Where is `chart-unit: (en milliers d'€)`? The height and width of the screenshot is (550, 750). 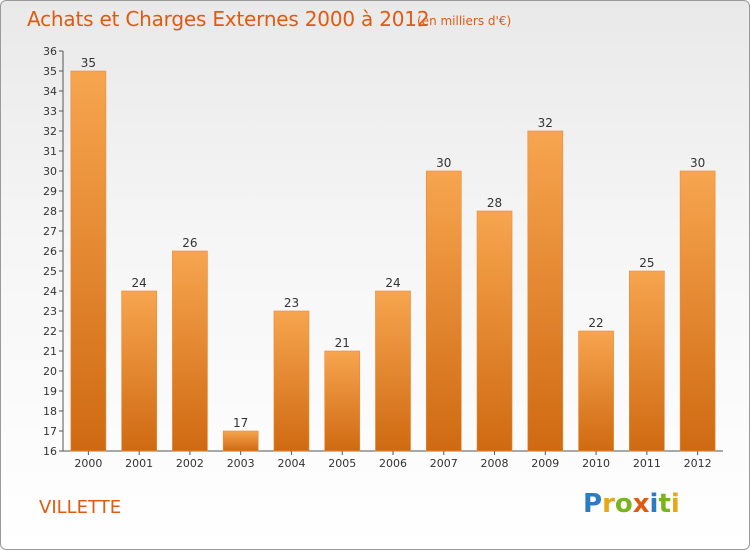
chart-unit: (en milliers d'€) is located at coordinates (464, 21).